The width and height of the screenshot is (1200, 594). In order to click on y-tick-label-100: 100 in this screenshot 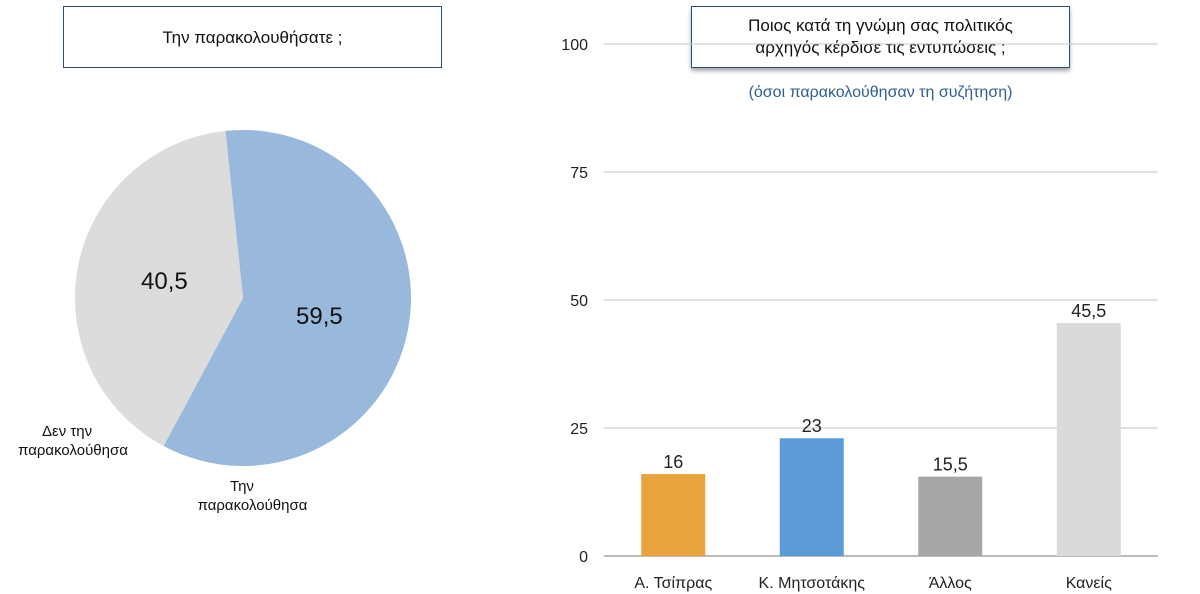, I will do `click(574, 45)`.